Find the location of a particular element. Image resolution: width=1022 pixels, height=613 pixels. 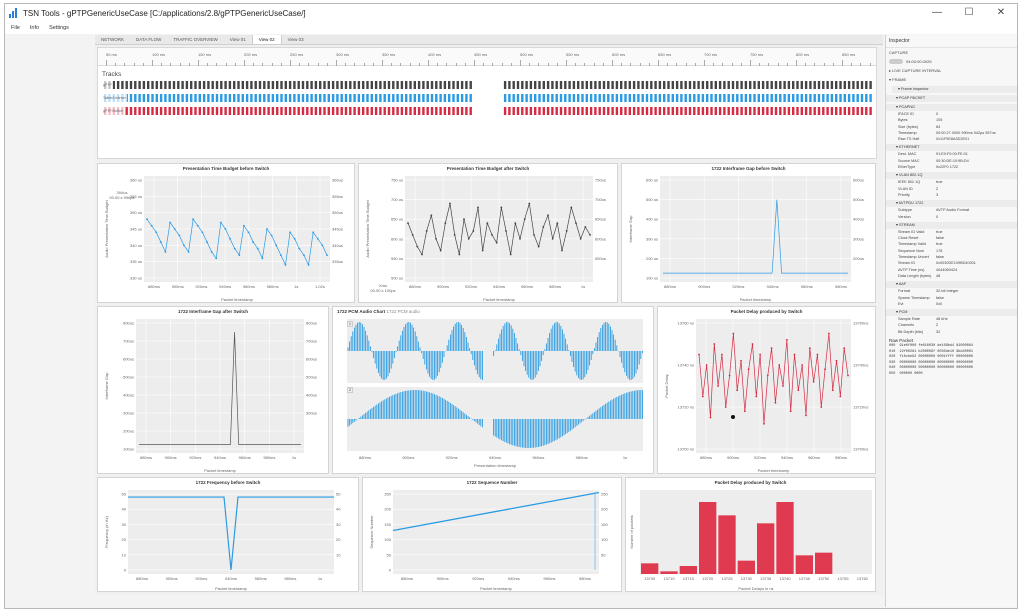

section-live-capture: ▸ LIVE CAPTURE INTERVAL is located at coordinates (915, 70).